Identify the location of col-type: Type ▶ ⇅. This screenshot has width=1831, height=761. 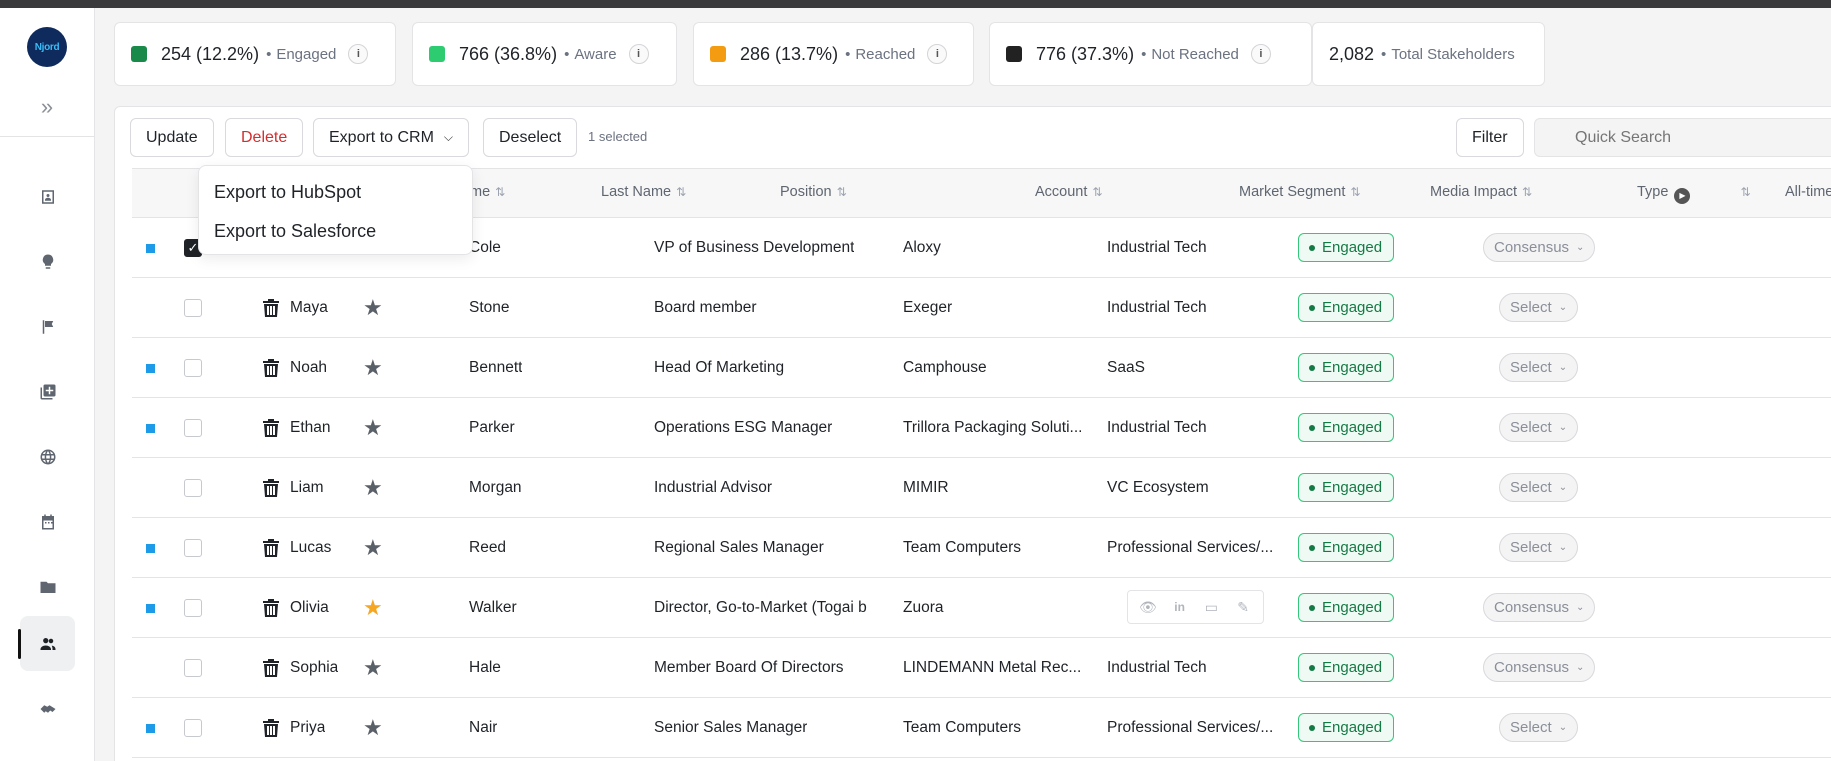
(1694, 194).